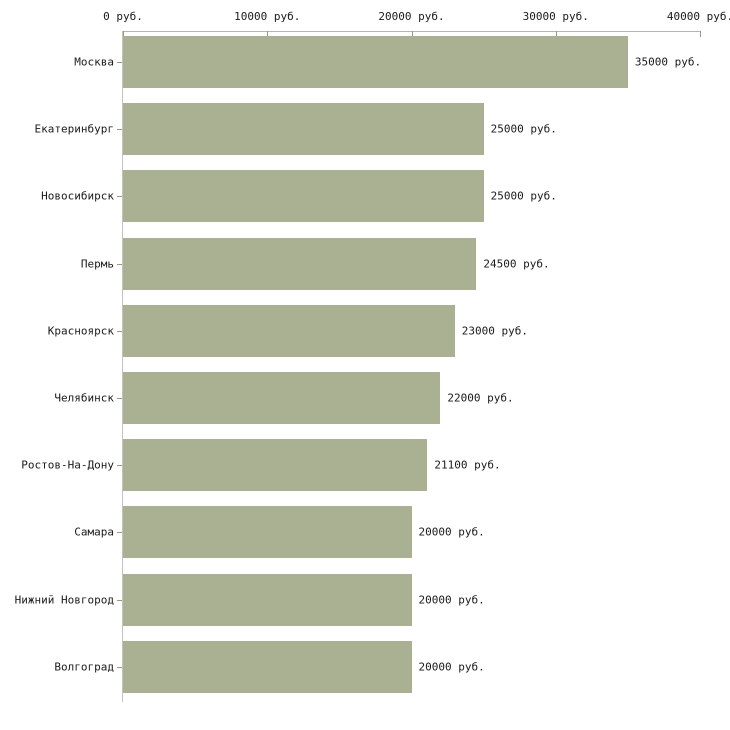 The height and width of the screenshot is (730, 730). I want to click on category-label: Москва, so click(94, 62).